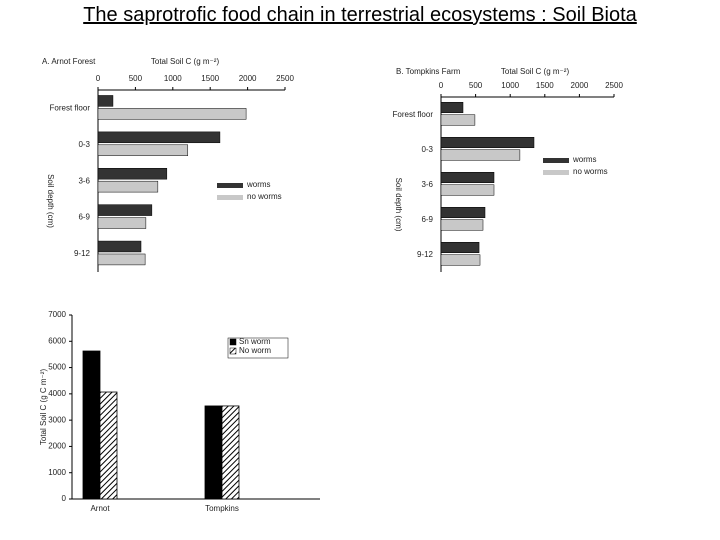 The width and height of the screenshot is (720, 540). What do you see at coordinates (57, 472) in the screenshot?
I see `y-tick-label: 1000` at bounding box center [57, 472].